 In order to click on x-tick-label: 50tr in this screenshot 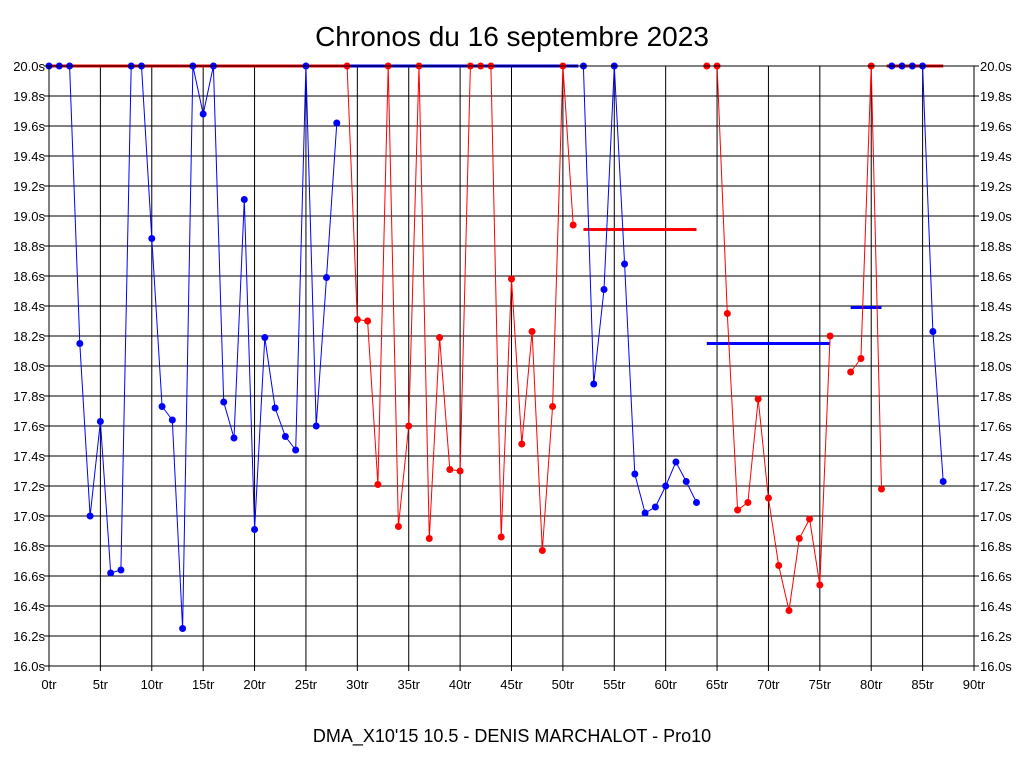, I will do `click(563, 684)`.